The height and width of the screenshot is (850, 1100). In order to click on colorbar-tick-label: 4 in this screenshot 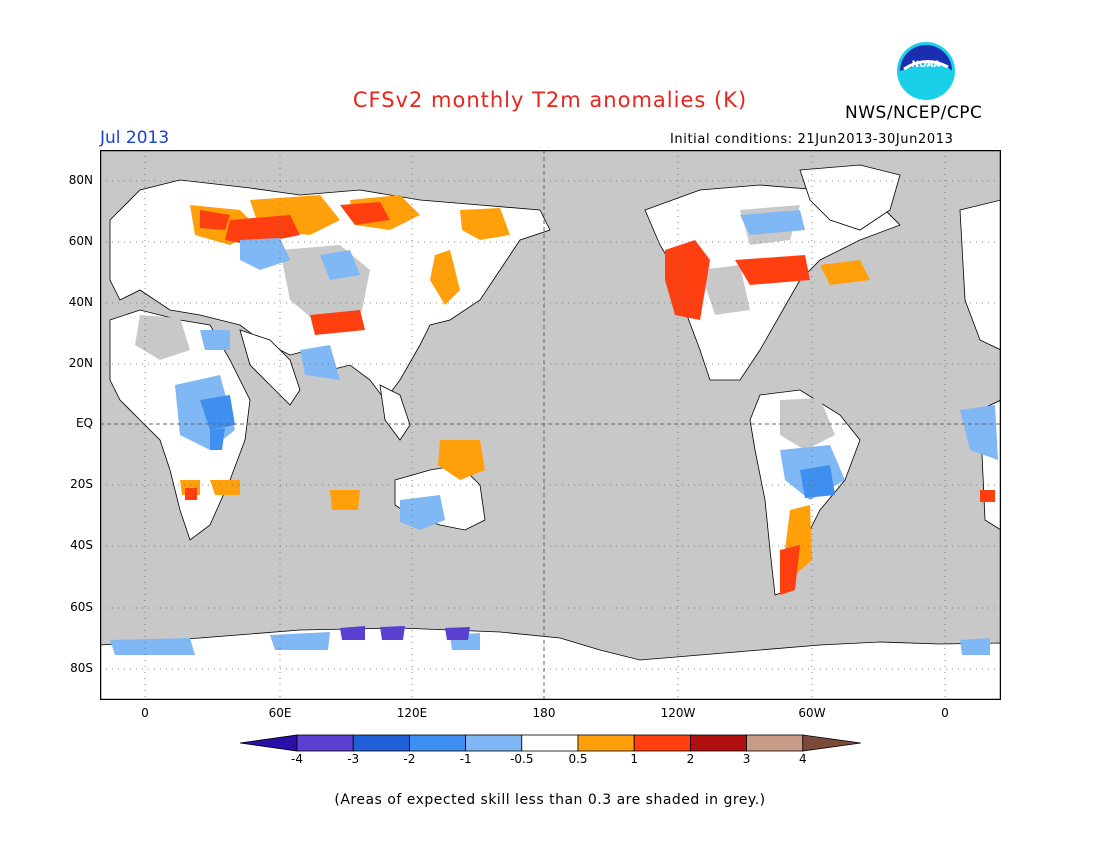, I will do `click(802, 759)`.